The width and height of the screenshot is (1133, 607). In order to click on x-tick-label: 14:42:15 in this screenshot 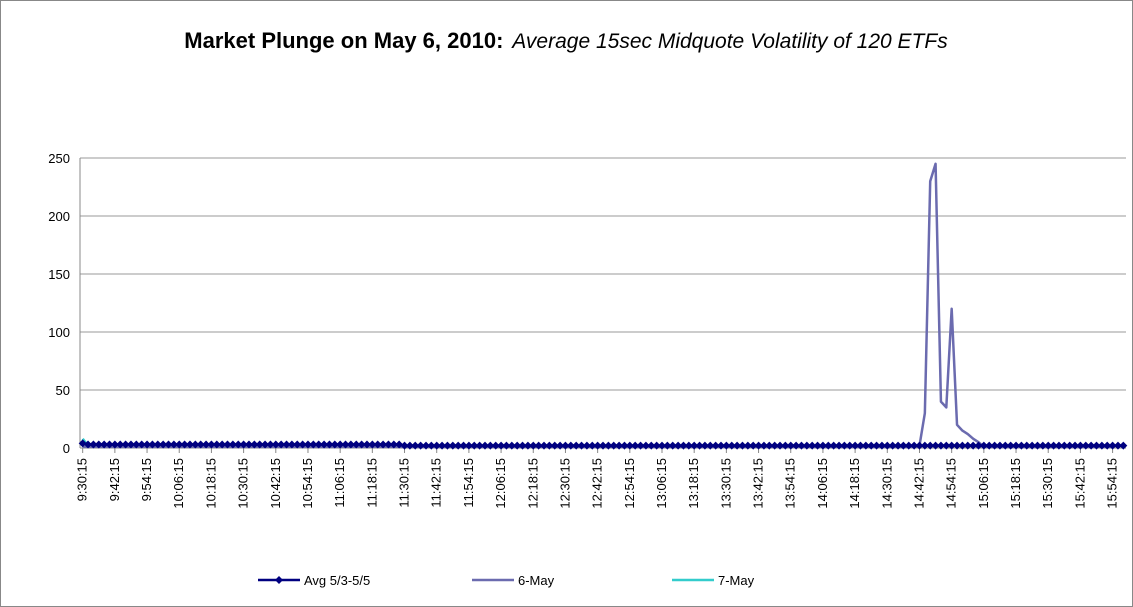, I will do `click(918, 483)`.